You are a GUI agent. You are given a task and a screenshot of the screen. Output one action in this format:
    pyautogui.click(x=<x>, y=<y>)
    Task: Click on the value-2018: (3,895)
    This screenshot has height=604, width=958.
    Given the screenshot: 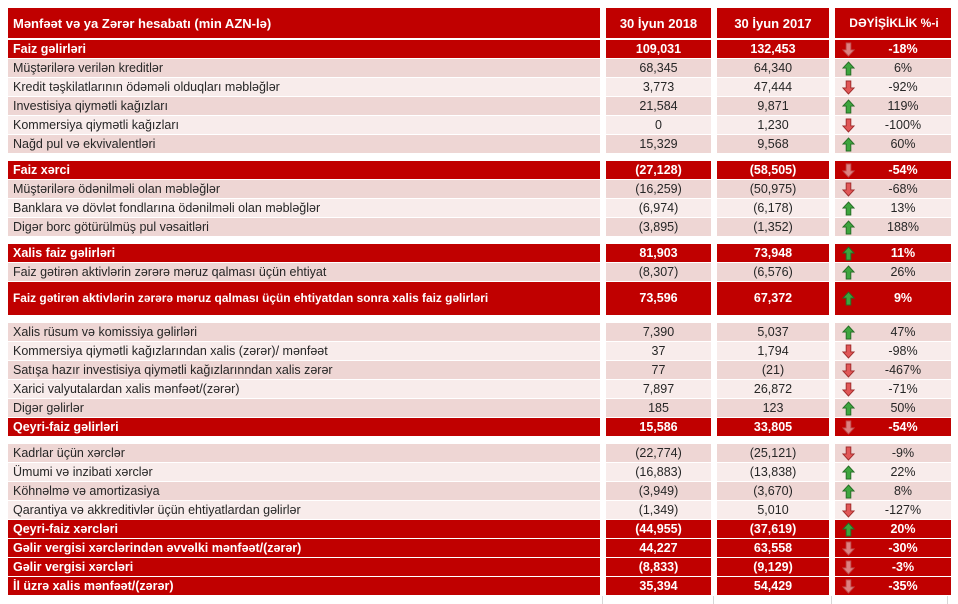 What is the action you would take?
    pyautogui.click(x=658, y=227)
    